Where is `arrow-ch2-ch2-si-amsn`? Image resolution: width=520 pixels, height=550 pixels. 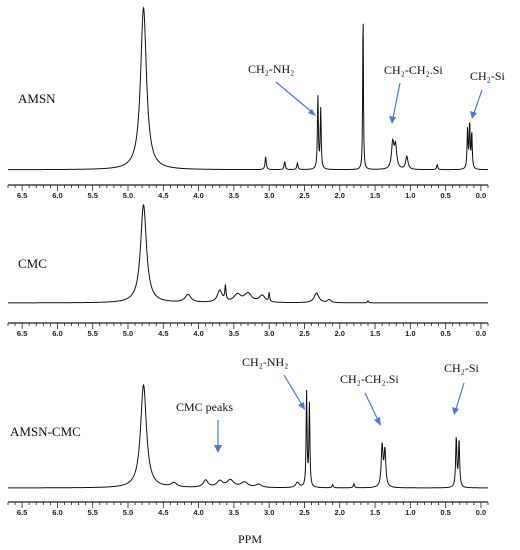
arrow-ch2-ch2-si-amsn is located at coordinates (395, 103).